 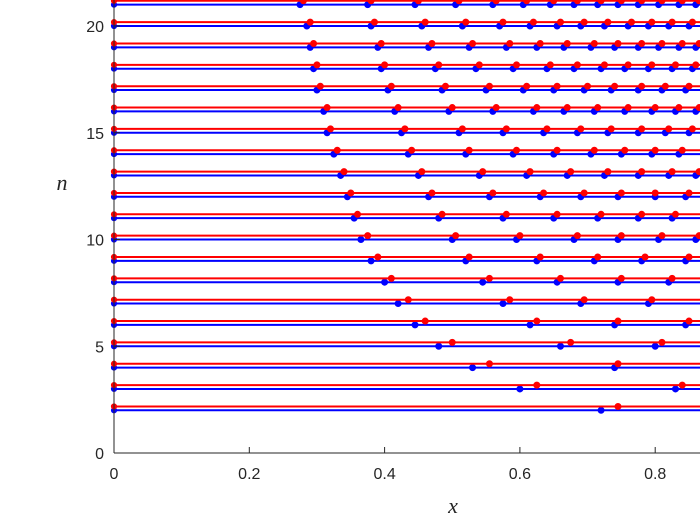 What do you see at coordinates (384, 474) in the screenshot?
I see `x-tick-label-2: 0.4` at bounding box center [384, 474].